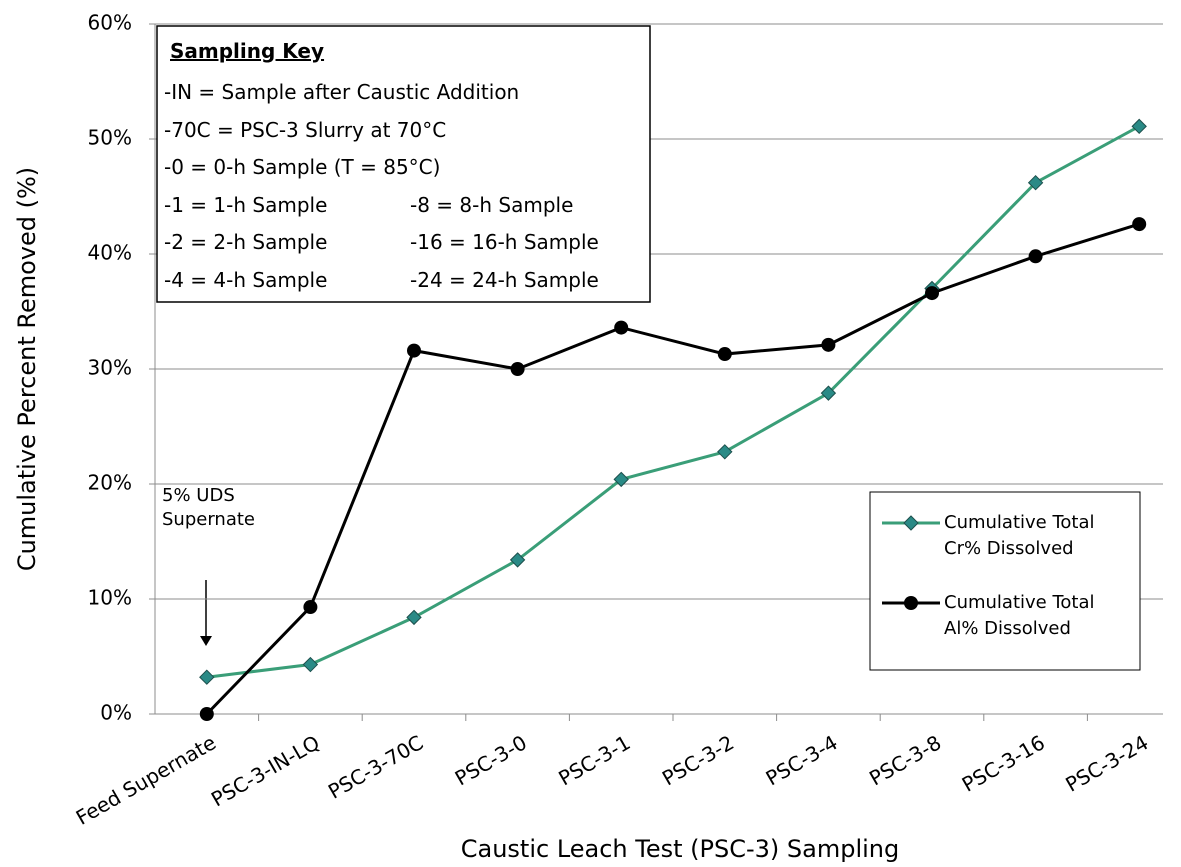  Describe the element at coordinates (491, 760) in the screenshot. I see `x-tick-label: PSC-3-0` at that location.